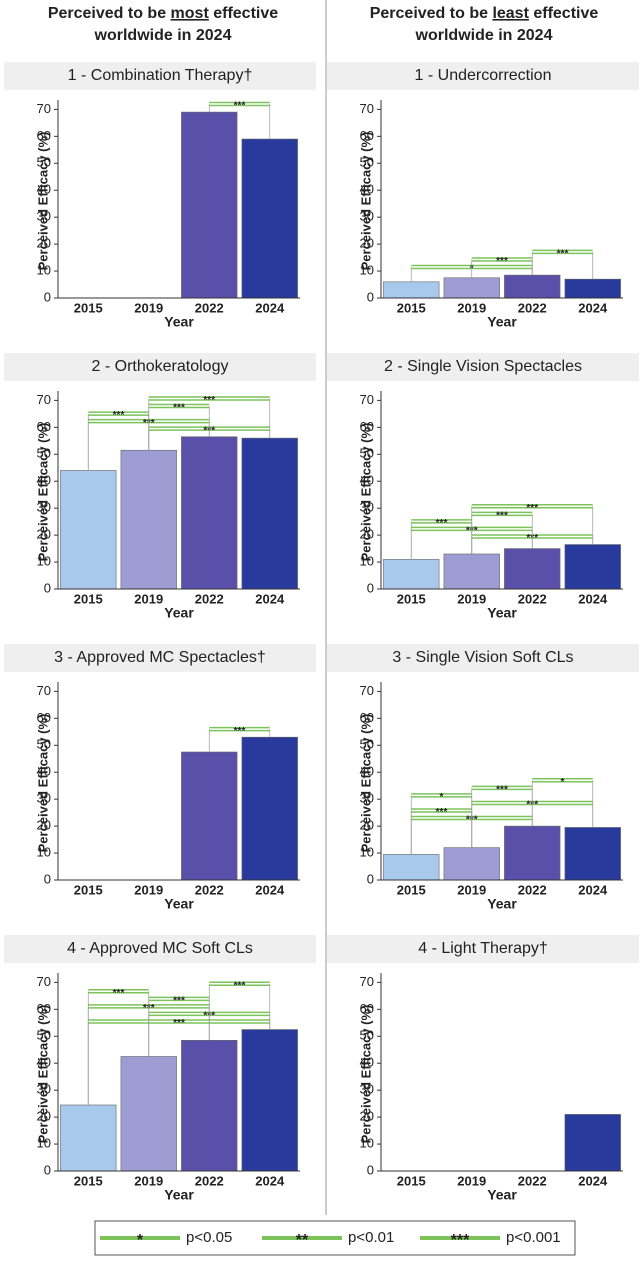 Image resolution: width=641 pixels, height=1262 pixels. Describe the element at coordinates (533, 1237) in the screenshot. I see `legend-label: p<0.001` at that location.